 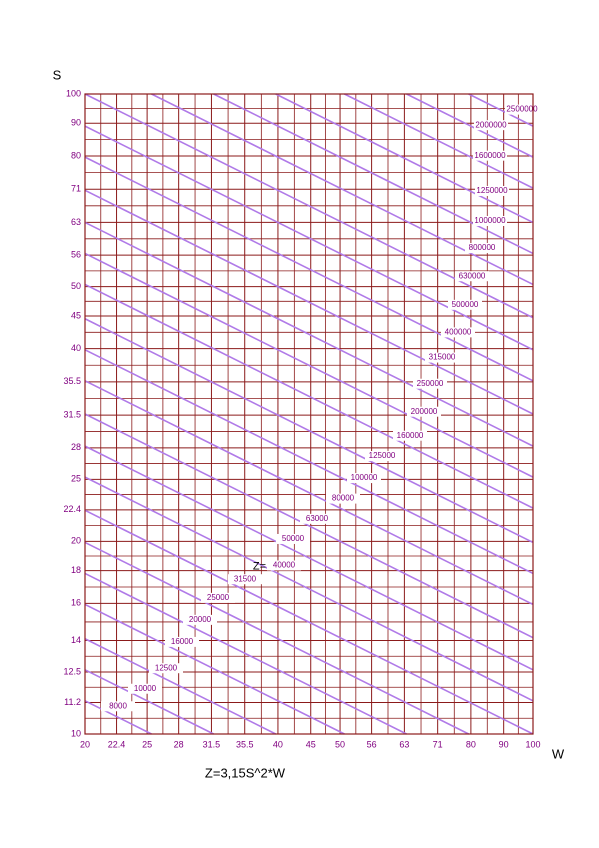 What do you see at coordinates (76, 541) in the screenshot?
I see `y-tick-label: 20` at bounding box center [76, 541].